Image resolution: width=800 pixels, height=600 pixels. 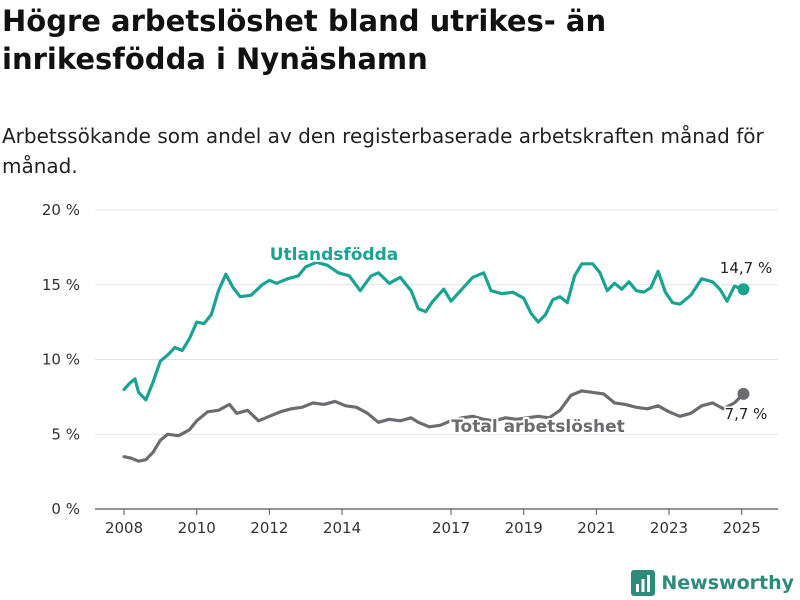 I want to click on end-value-label: 14,7 %, so click(x=746, y=268).